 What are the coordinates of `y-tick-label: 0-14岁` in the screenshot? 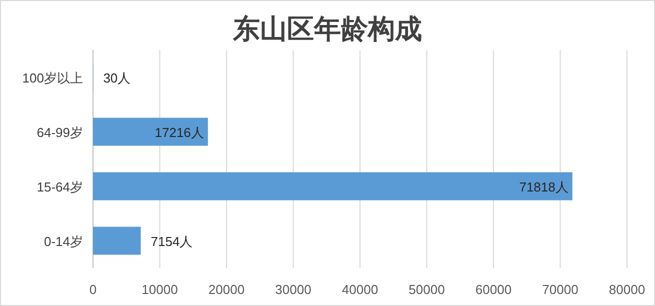 It's located at (63, 241).